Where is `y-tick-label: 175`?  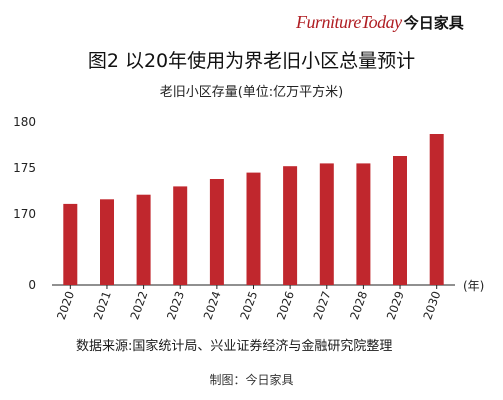
y-tick-label: 175 is located at coordinates (24, 168).